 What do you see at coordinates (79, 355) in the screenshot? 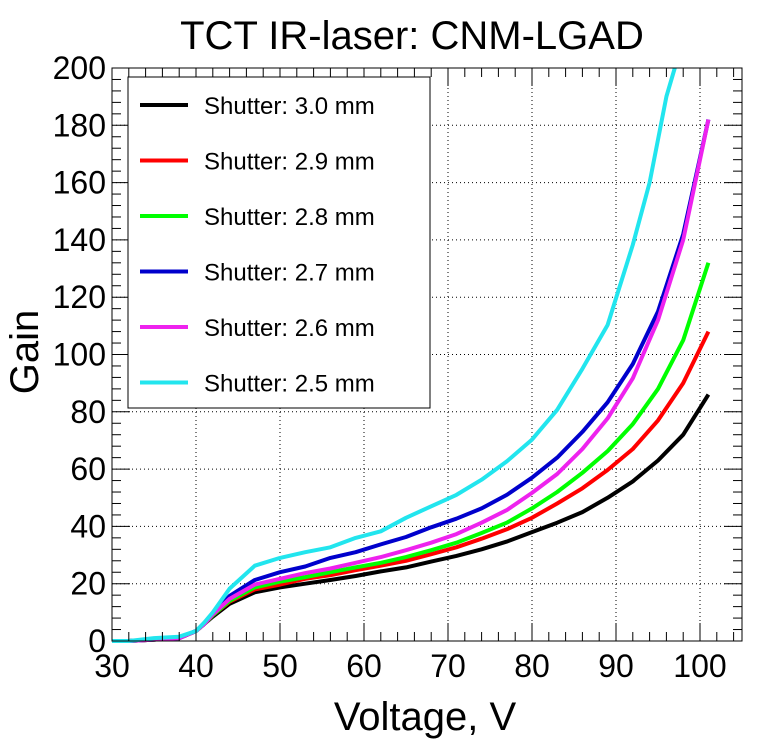
I see `y-tick-label: 100` at bounding box center [79, 355].